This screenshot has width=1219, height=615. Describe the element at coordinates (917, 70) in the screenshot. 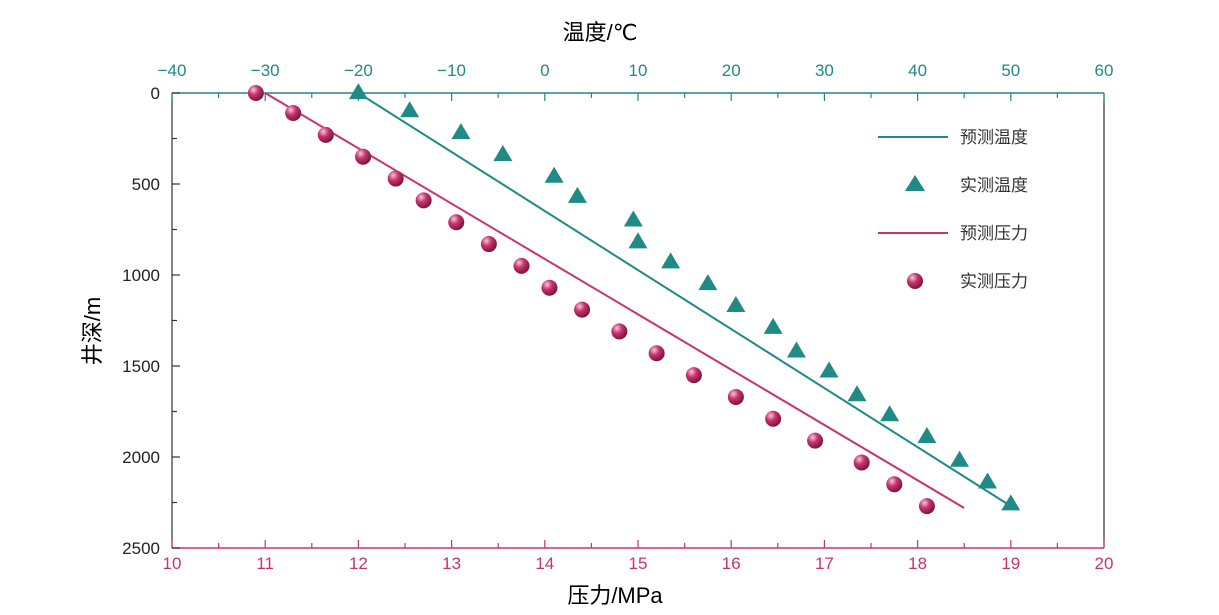

I see `top-tick-label: 40` at that location.